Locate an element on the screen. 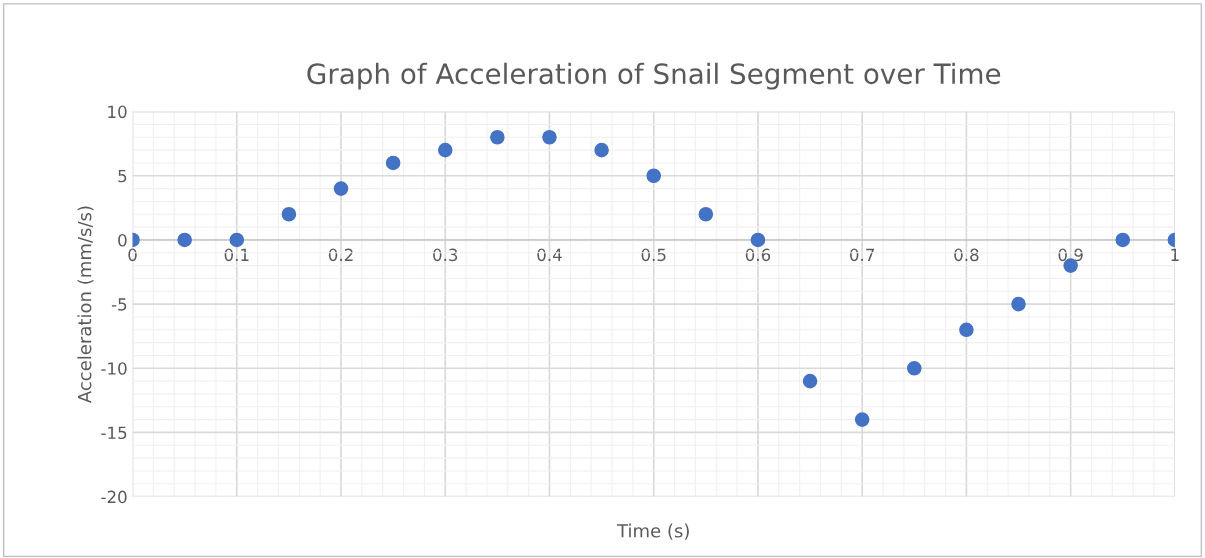 This screenshot has width=1205, height=558. x-tick-label: 0.1 is located at coordinates (236, 255).